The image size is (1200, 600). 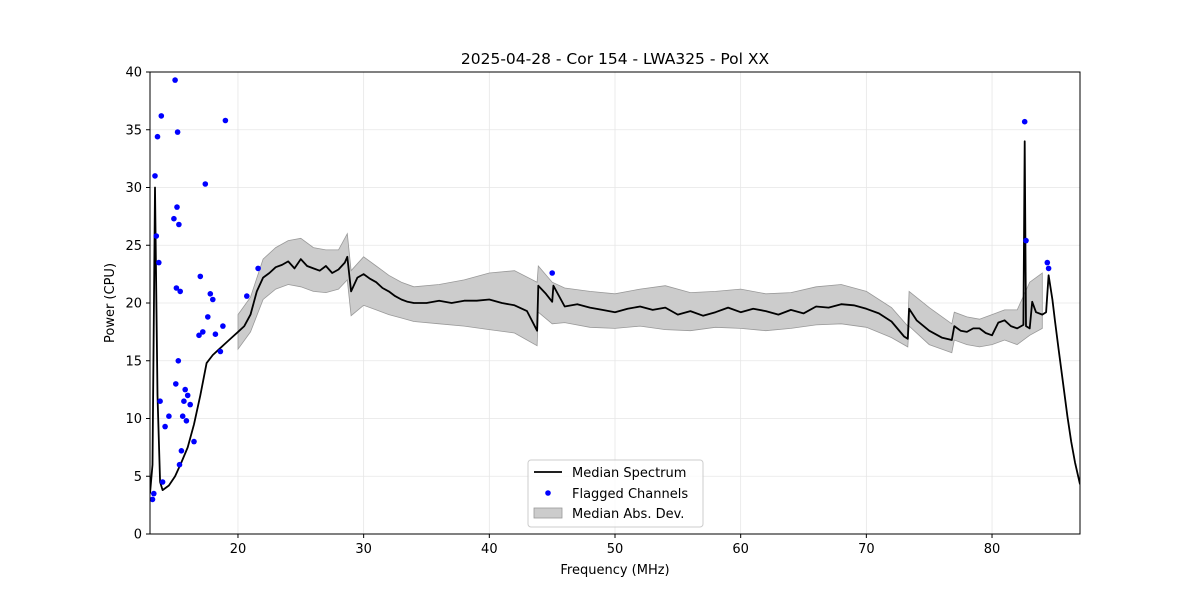 What do you see at coordinates (615, 549) in the screenshot?
I see `x-tick-label: 50` at bounding box center [615, 549].